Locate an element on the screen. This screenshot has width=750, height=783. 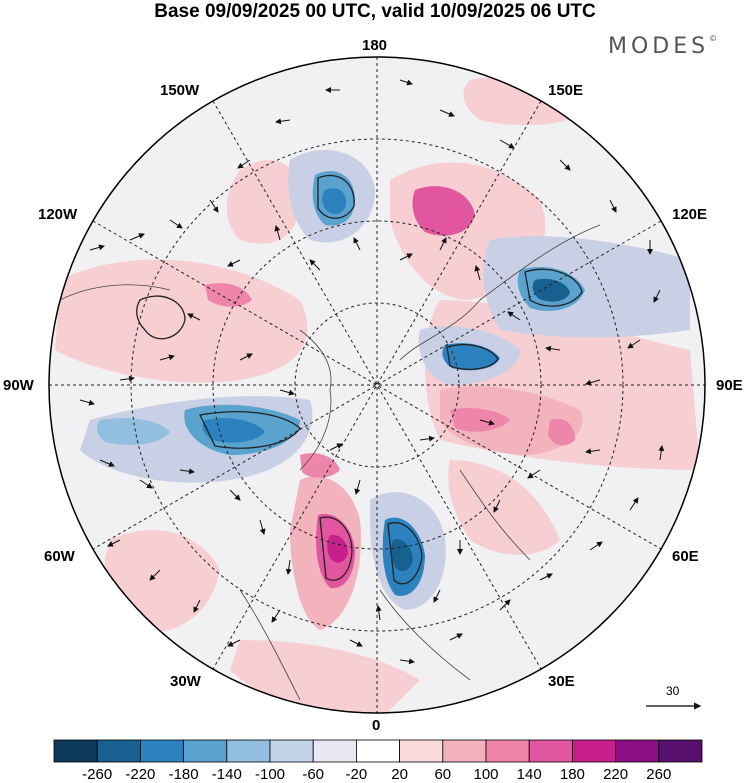
lon-label-0: 0 is located at coordinates (376, 725).